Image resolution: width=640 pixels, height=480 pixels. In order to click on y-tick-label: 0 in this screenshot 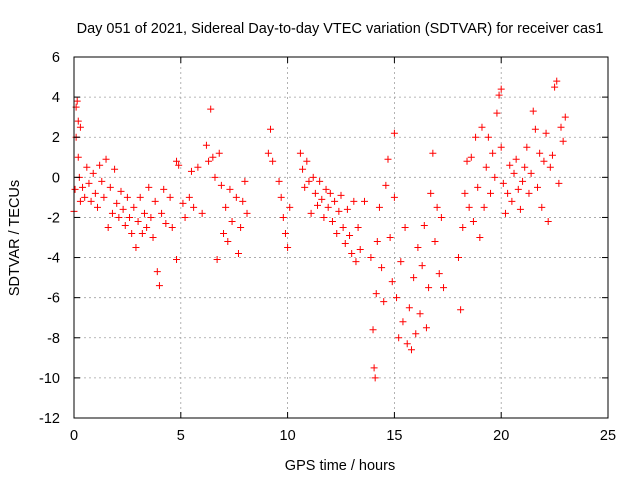, I will do `click(56, 178)`.